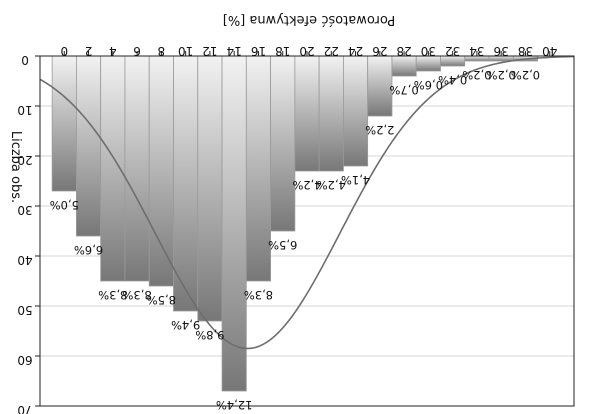  What do you see at coordinates (161, 300) in the screenshot?
I see `bar-value-label: 8,5%` at bounding box center [161, 300].